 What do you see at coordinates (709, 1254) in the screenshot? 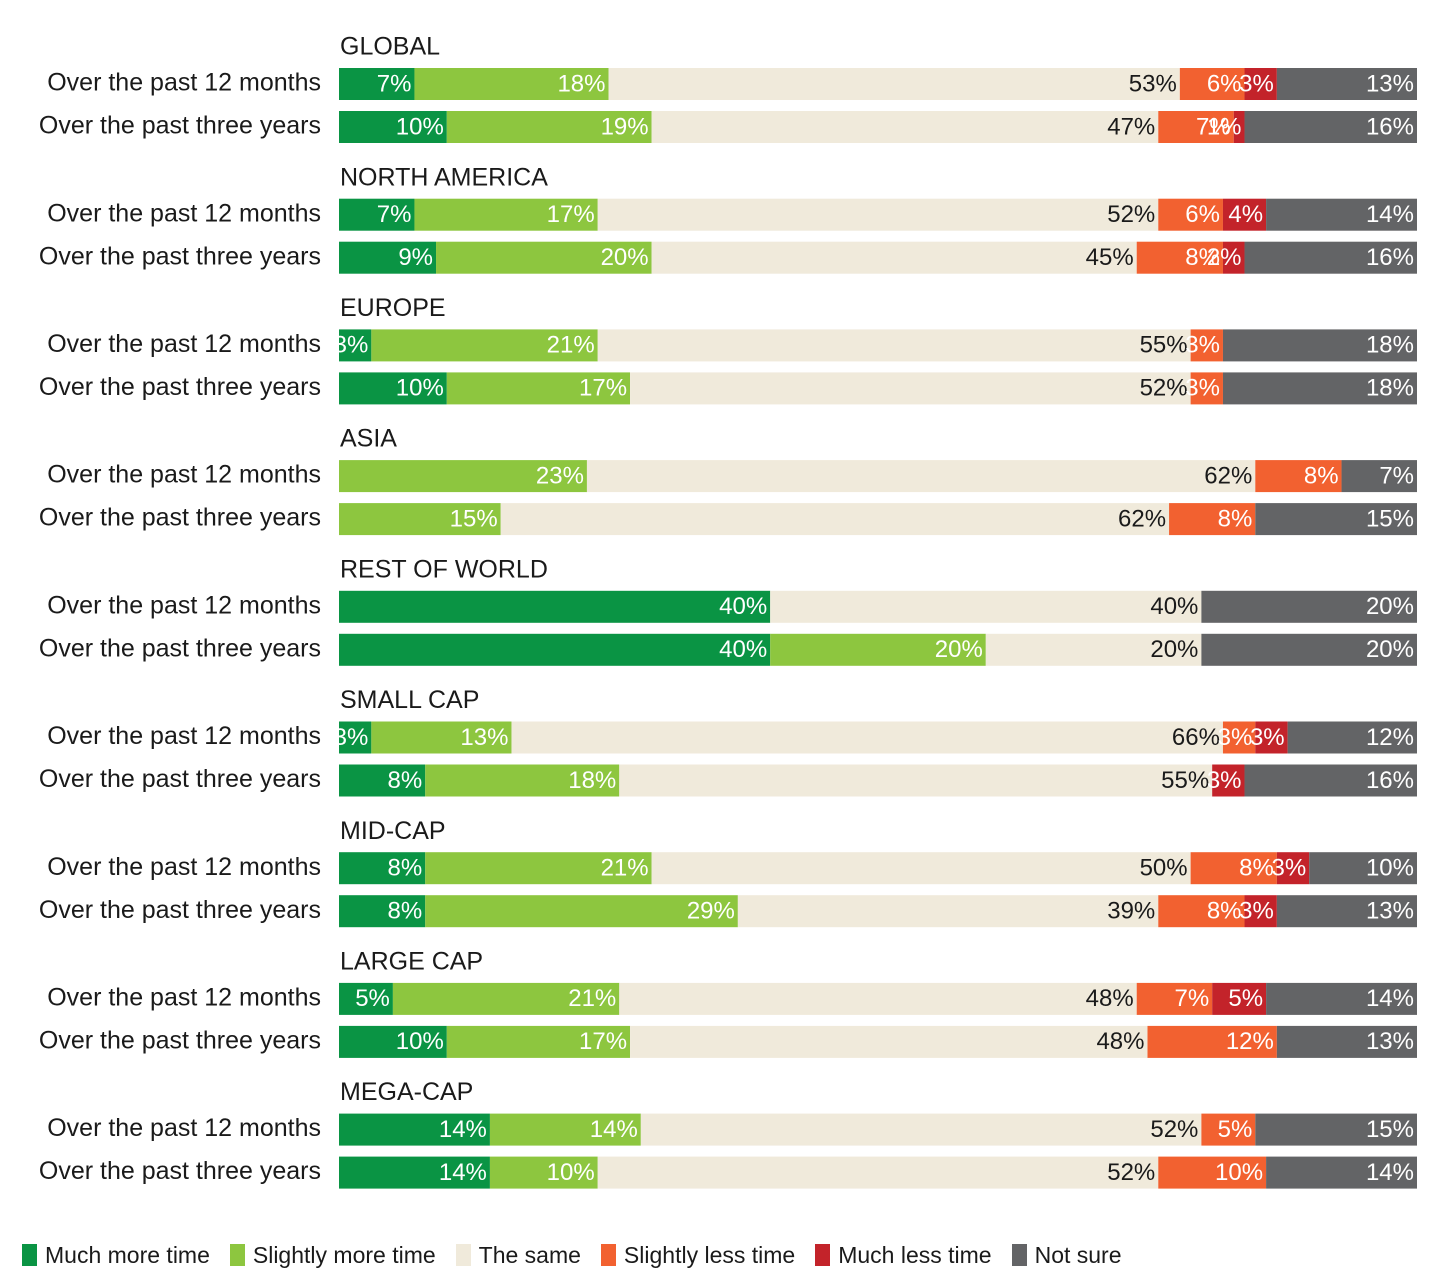
I see `legend-label: Slightly less time` at bounding box center [709, 1254].